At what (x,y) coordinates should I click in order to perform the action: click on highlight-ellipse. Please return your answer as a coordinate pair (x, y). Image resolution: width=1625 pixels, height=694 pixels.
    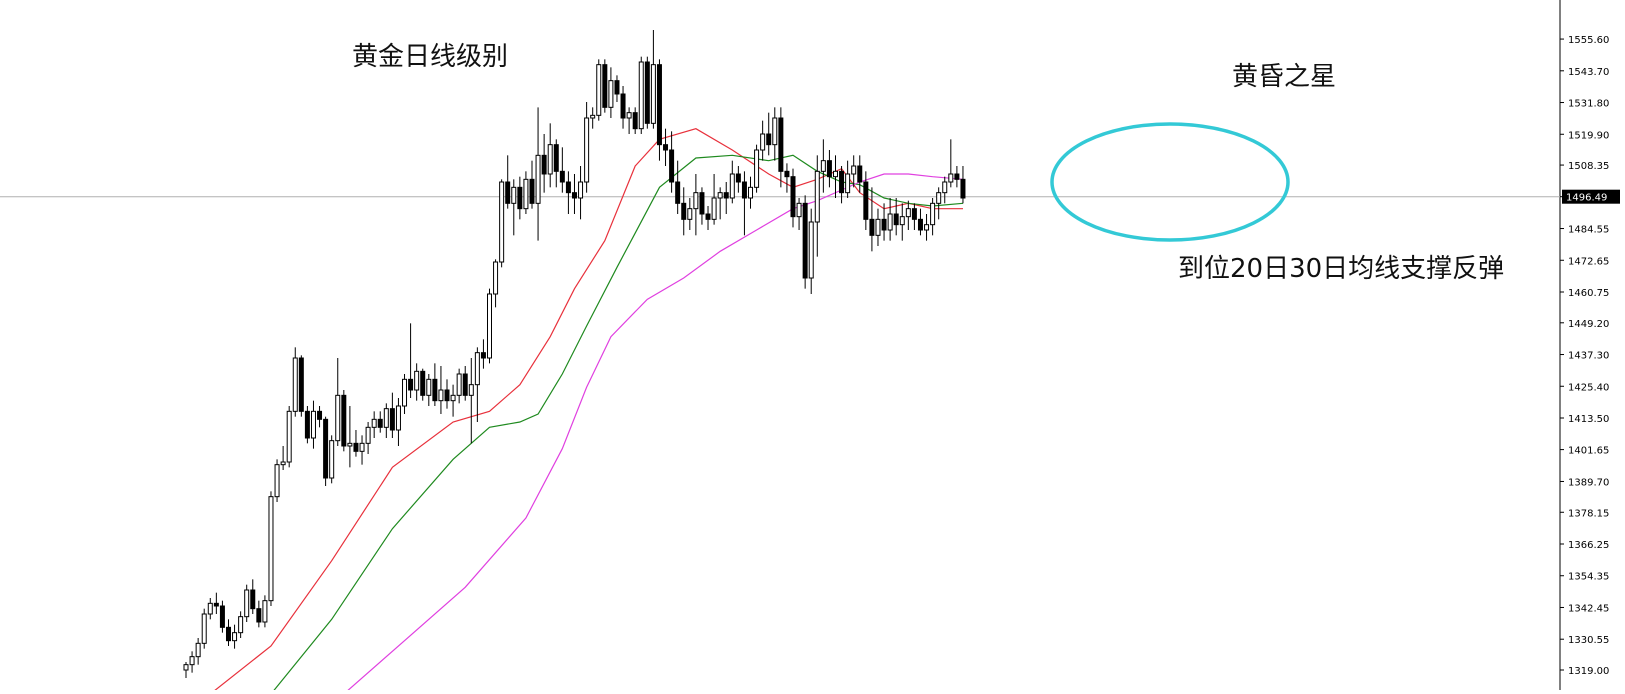
    Looking at the image, I should click on (1170, 182).